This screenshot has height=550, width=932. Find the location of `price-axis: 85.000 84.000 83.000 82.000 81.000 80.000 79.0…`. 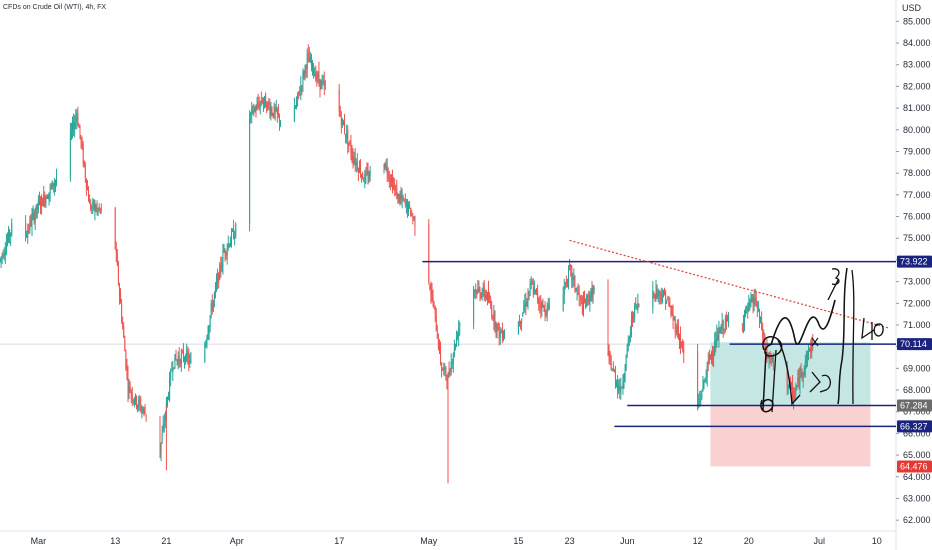

price-axis: 85.000 84.000 83.000 82.000 81.000 80.000 79.0… is located at coordinates (913, 270).